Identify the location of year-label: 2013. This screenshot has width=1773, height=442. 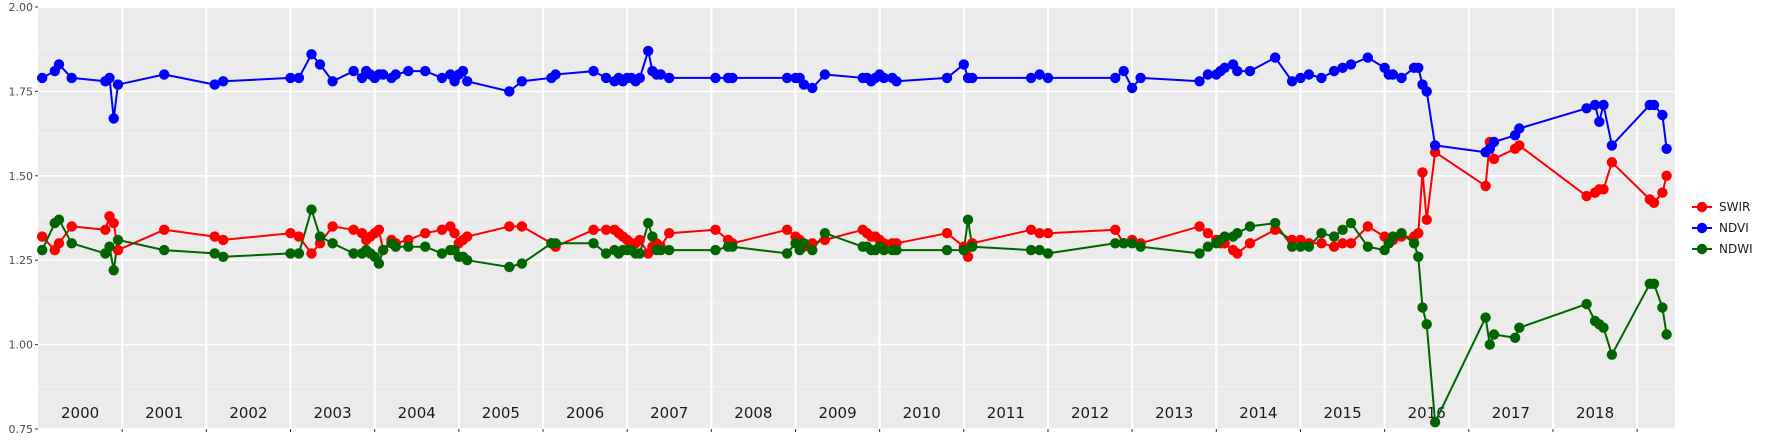
(1174, 413).